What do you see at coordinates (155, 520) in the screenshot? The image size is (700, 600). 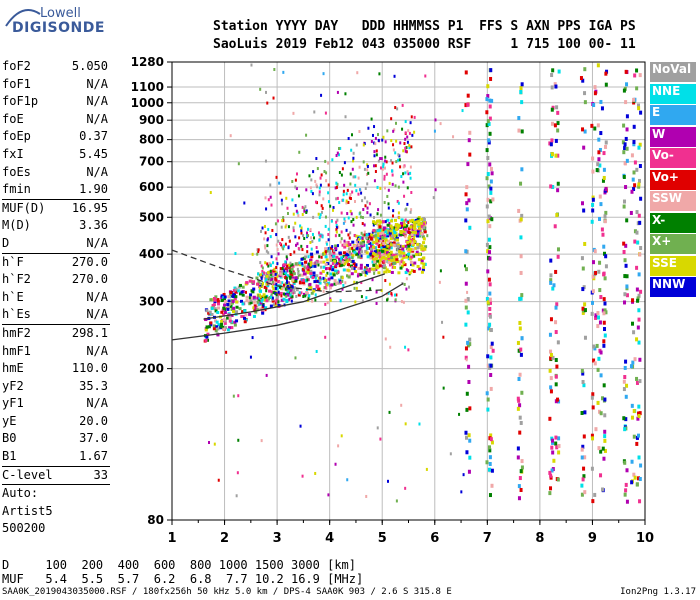 I see `y-tick-label: 80` at bounding box center [155, 520].